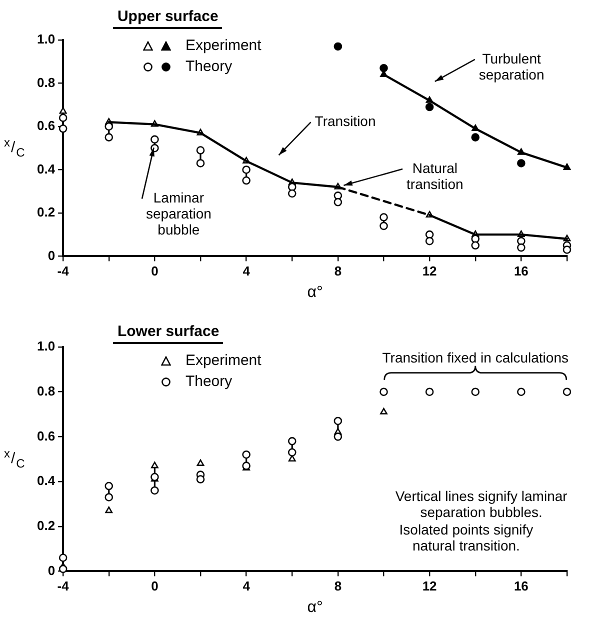  I want to click on annotation: Transition fixed in calculations, so click(475, 358).